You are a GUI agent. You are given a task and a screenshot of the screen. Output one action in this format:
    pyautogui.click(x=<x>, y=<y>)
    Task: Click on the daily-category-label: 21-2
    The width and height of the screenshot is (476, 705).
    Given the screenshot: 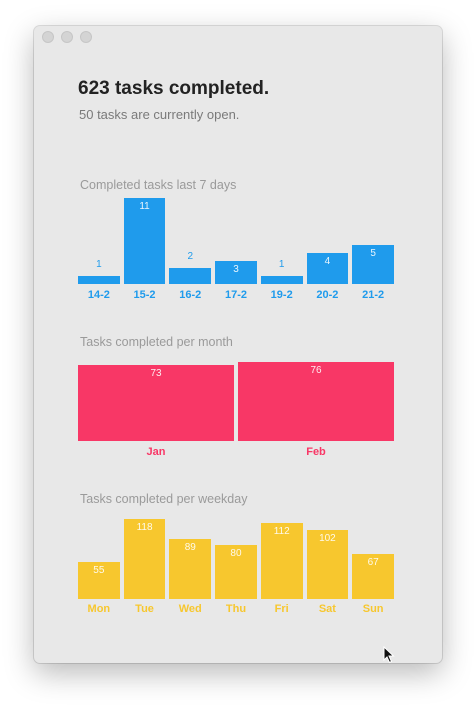 What is the action you would take?
    pyautogui.click(x=373, y=295)
    